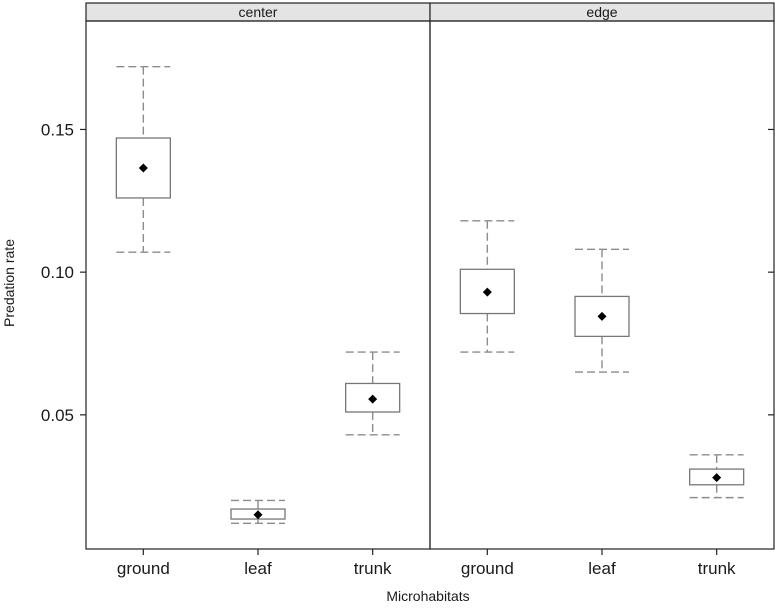  I want to click on x-tick-label-center-ground: ground, so click(143, 568).